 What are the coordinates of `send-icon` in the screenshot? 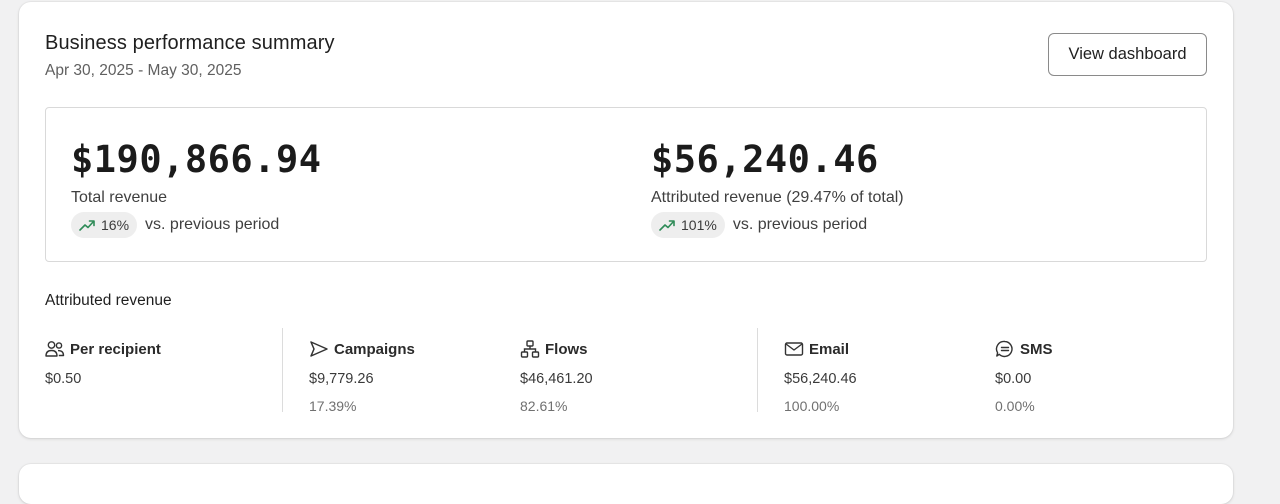 It's located at (319, 349).